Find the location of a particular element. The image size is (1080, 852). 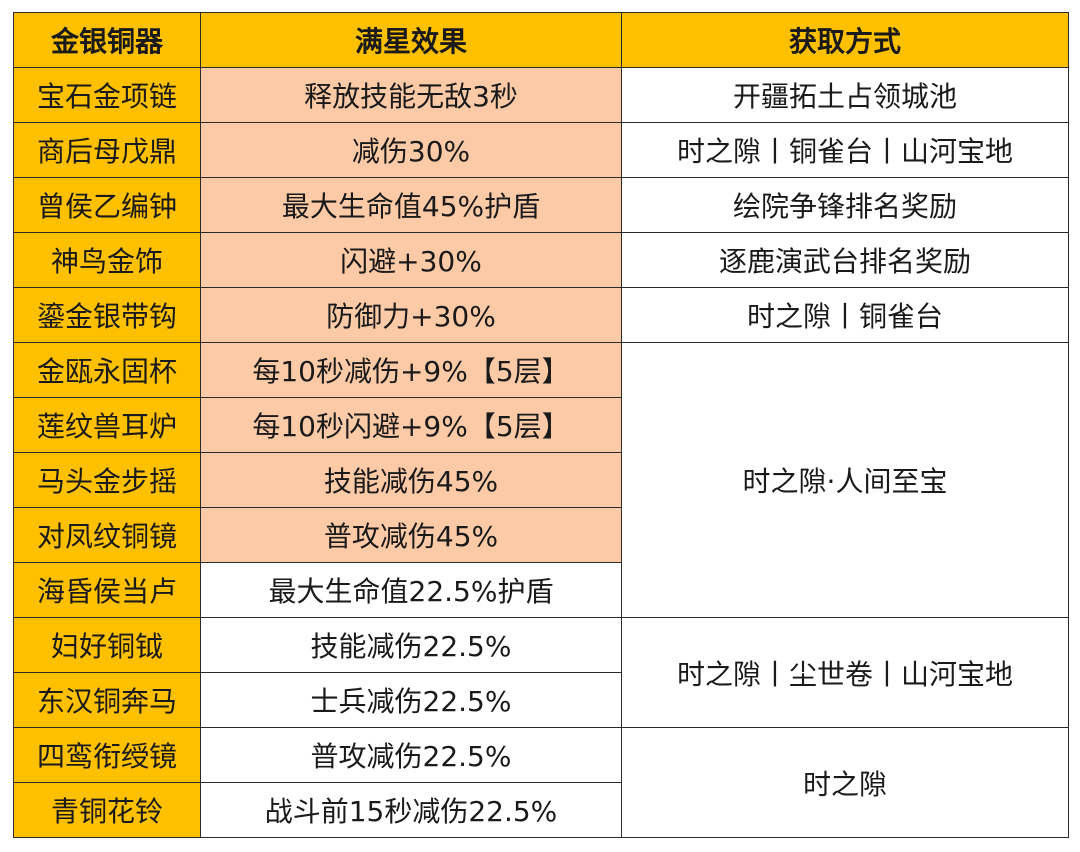

table-row: 宝石金项链 释放技能无敌3秒 开疆拓土占领城池 is located at coordinates (541, 95).